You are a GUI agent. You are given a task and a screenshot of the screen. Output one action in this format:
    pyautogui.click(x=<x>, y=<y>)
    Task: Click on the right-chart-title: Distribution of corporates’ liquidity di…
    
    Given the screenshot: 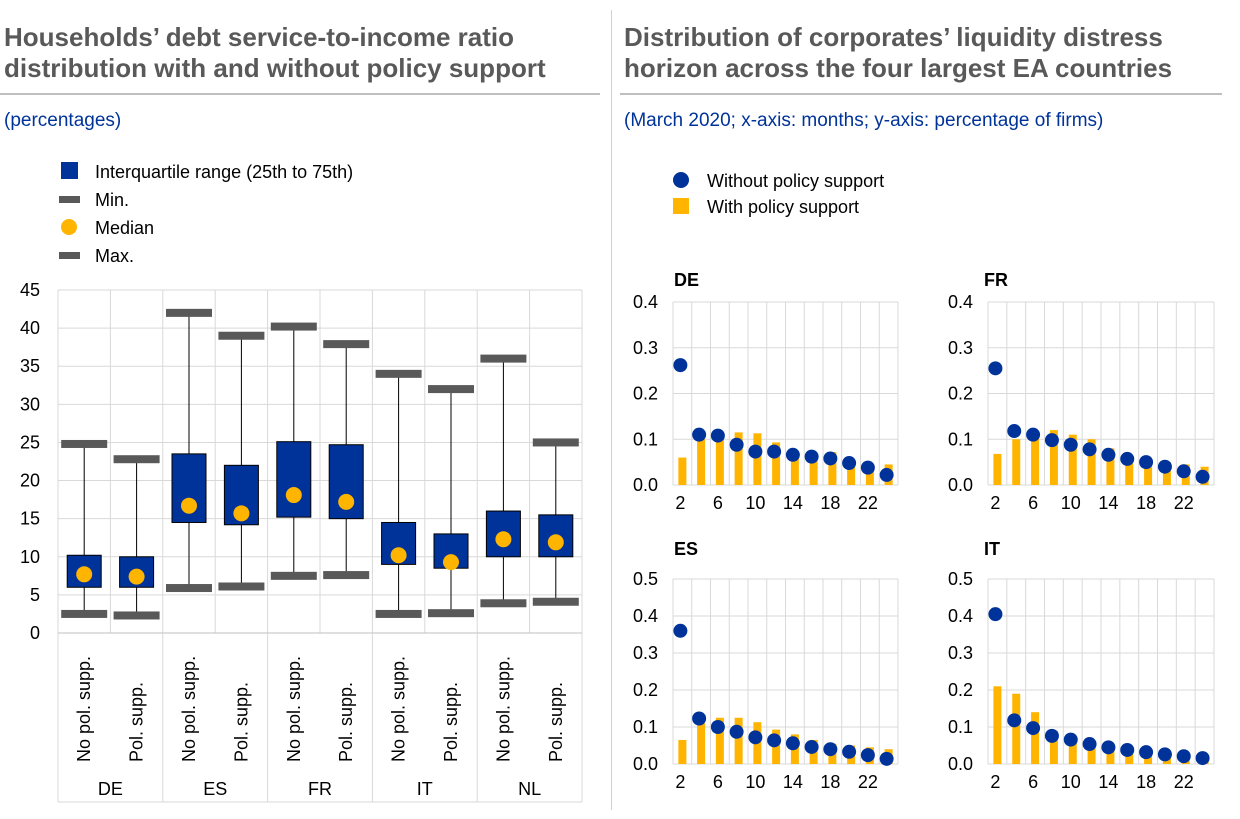 What is the action you would take?
    pyautogui.click(x=898, y=53)
    